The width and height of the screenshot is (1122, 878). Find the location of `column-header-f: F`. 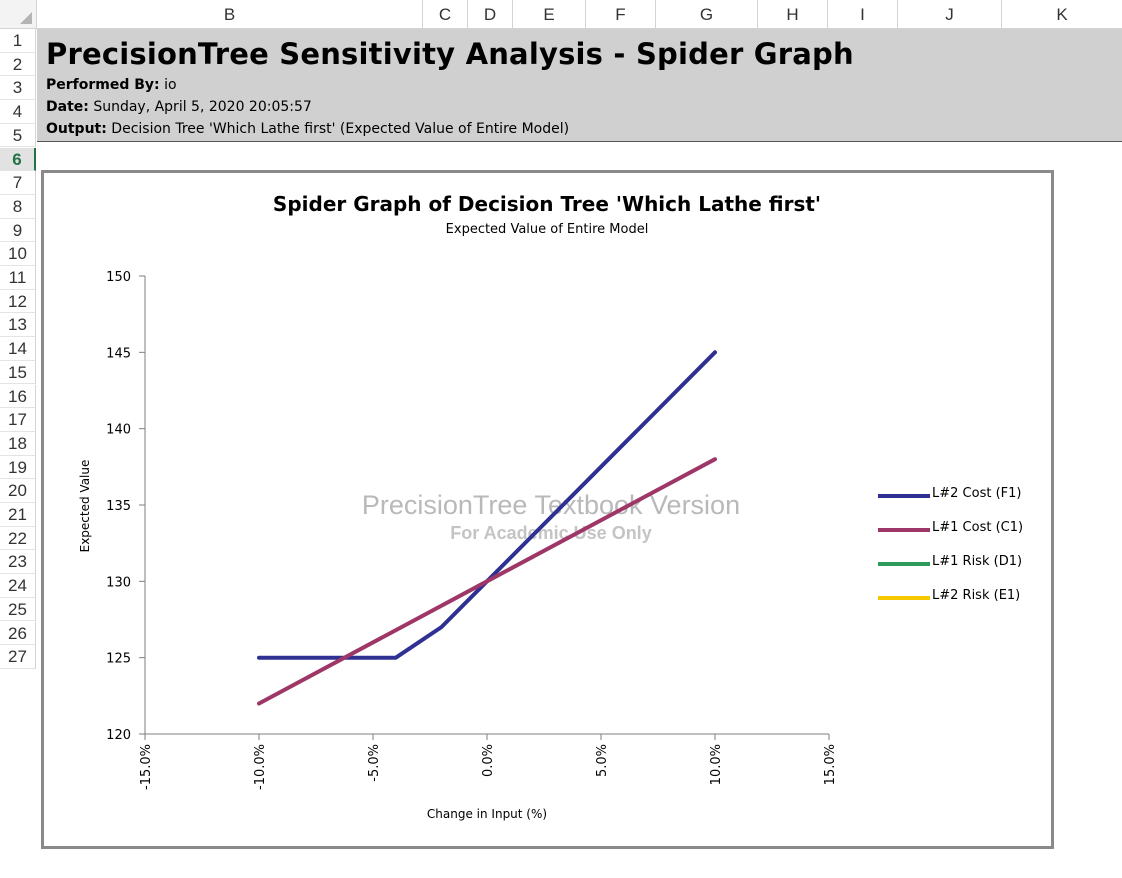

column-header-f: F is located at coordinates (621, 14).